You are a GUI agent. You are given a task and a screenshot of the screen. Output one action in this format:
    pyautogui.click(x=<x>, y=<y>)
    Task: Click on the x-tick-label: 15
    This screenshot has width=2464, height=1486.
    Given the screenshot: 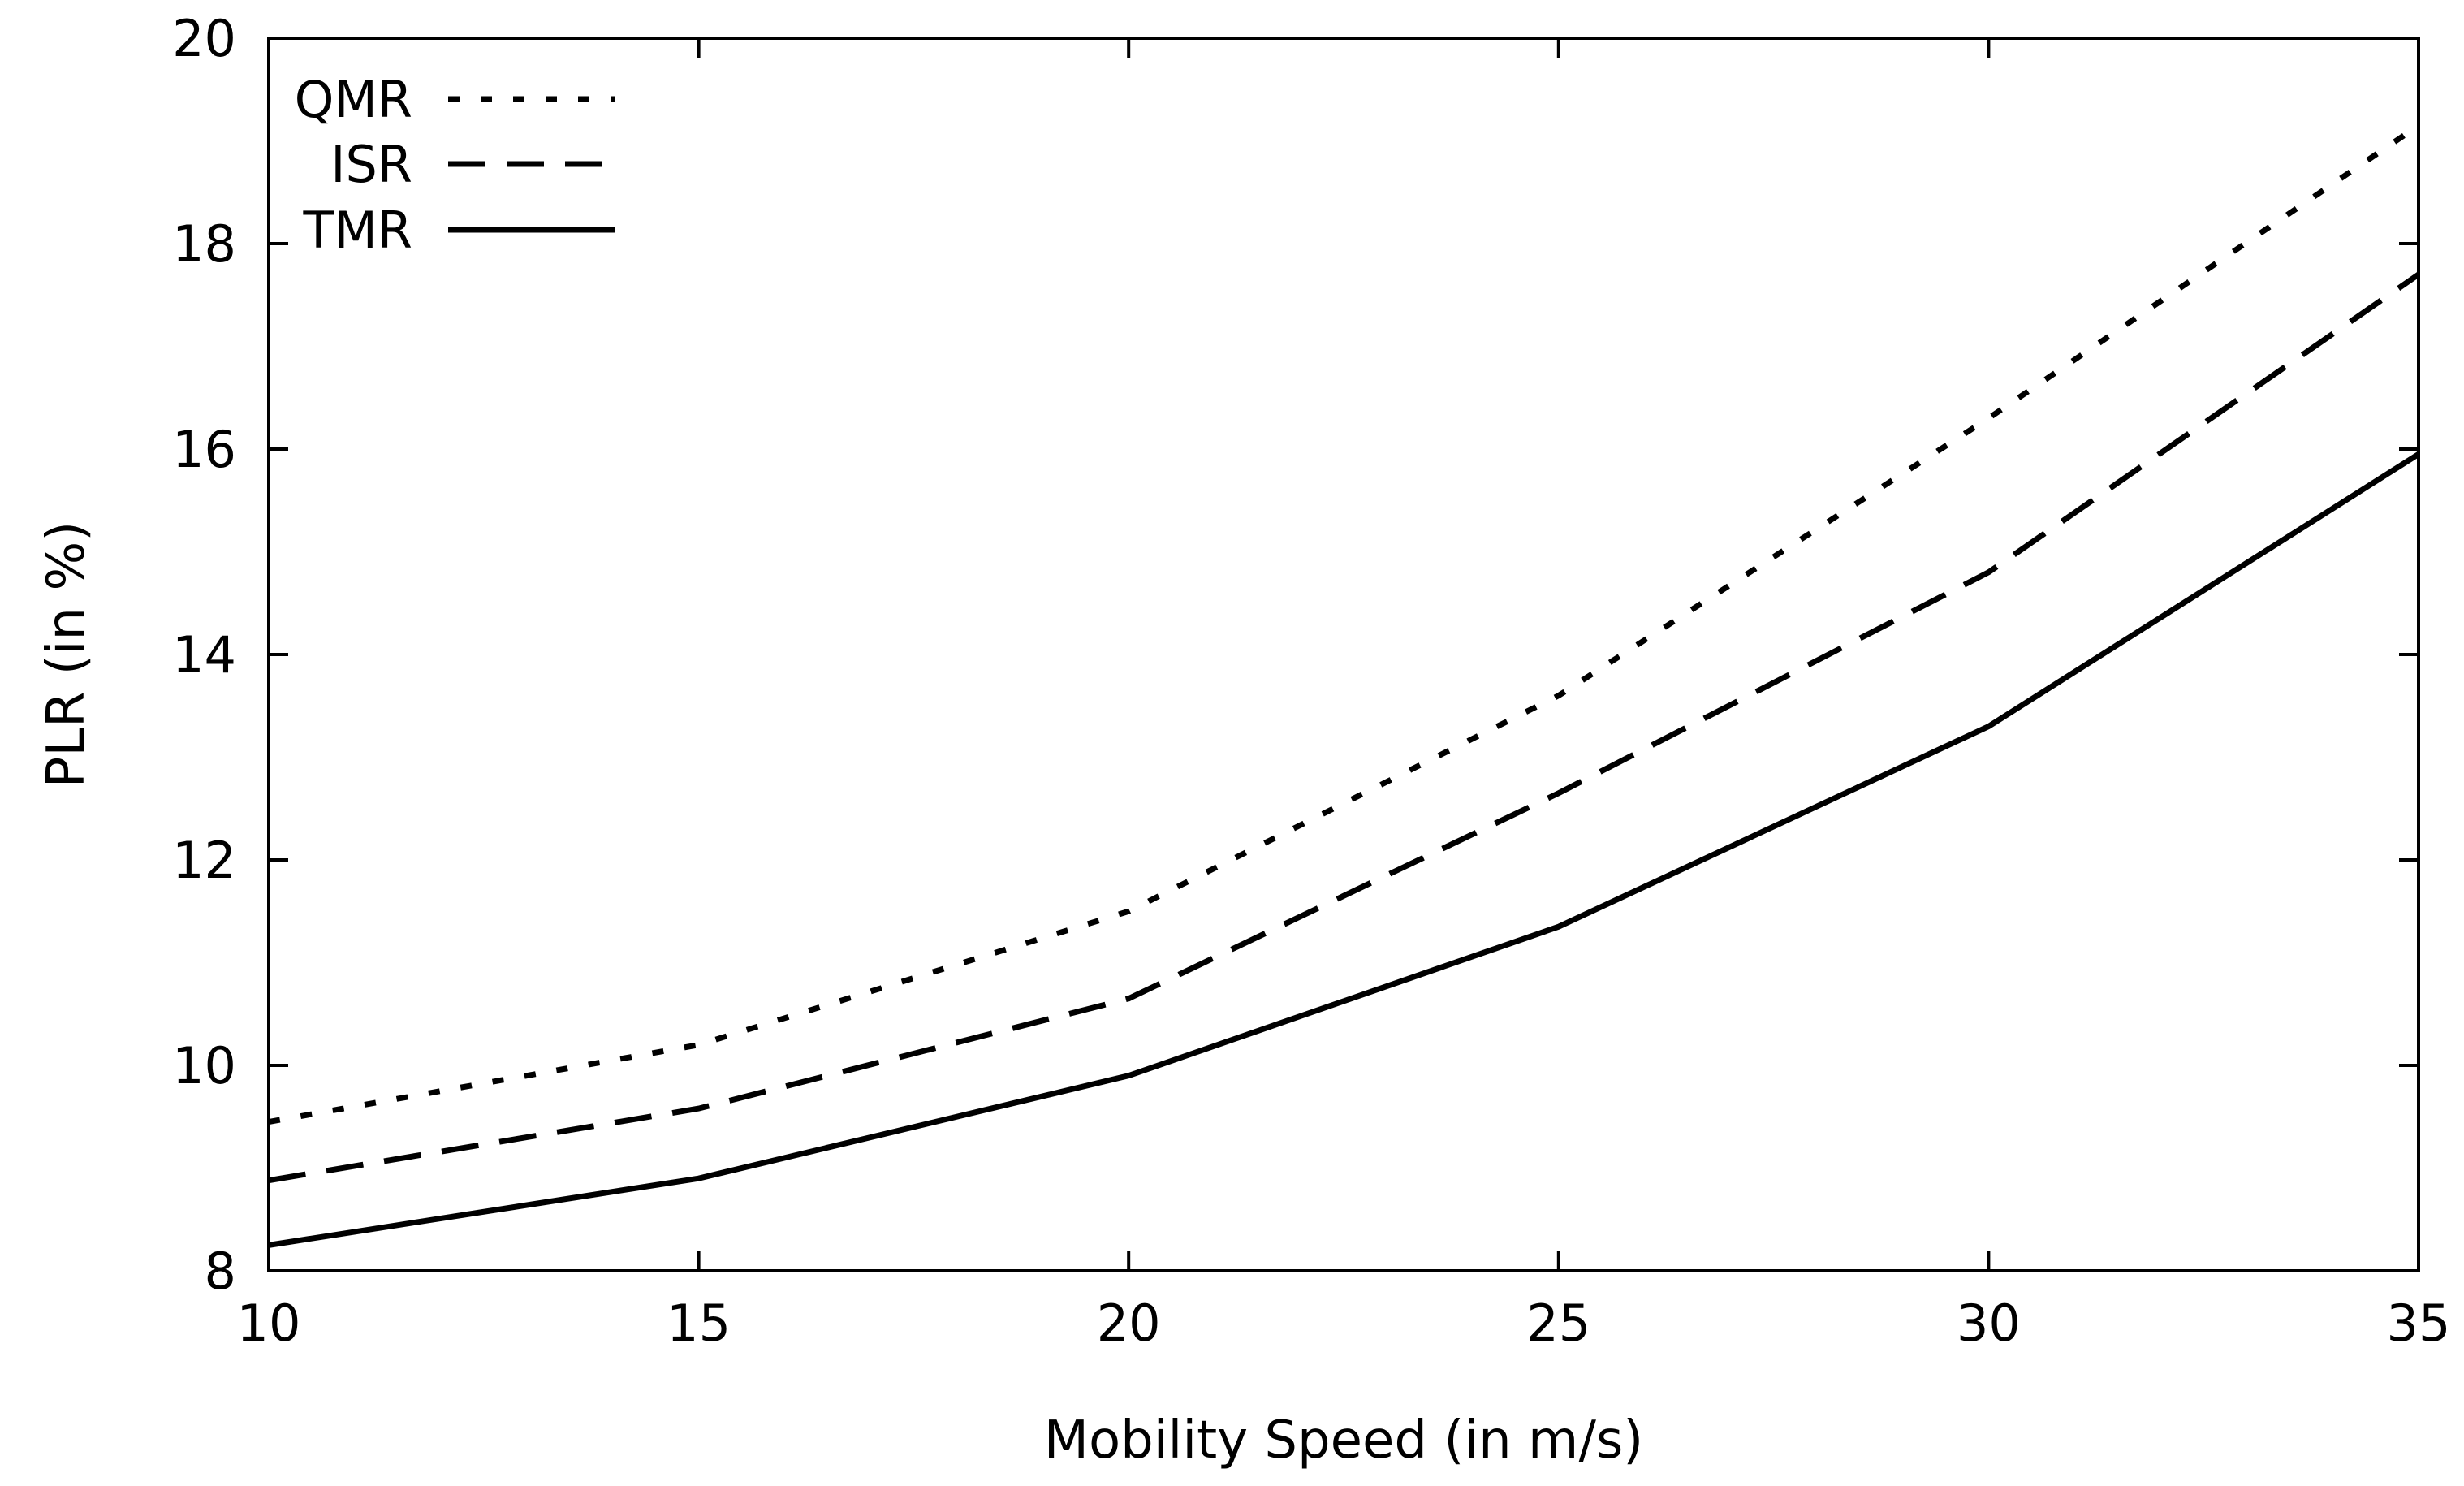 What is the action you would take?
    pyautogui.click(x=699, y=1324)
    